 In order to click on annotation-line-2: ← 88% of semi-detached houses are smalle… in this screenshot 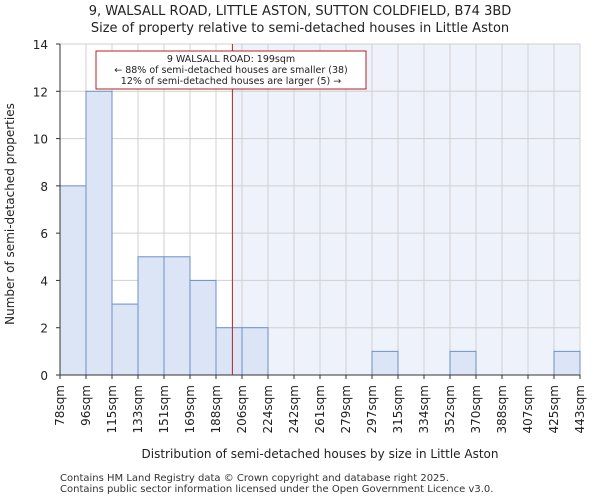, I will do `click(231, 70)`.